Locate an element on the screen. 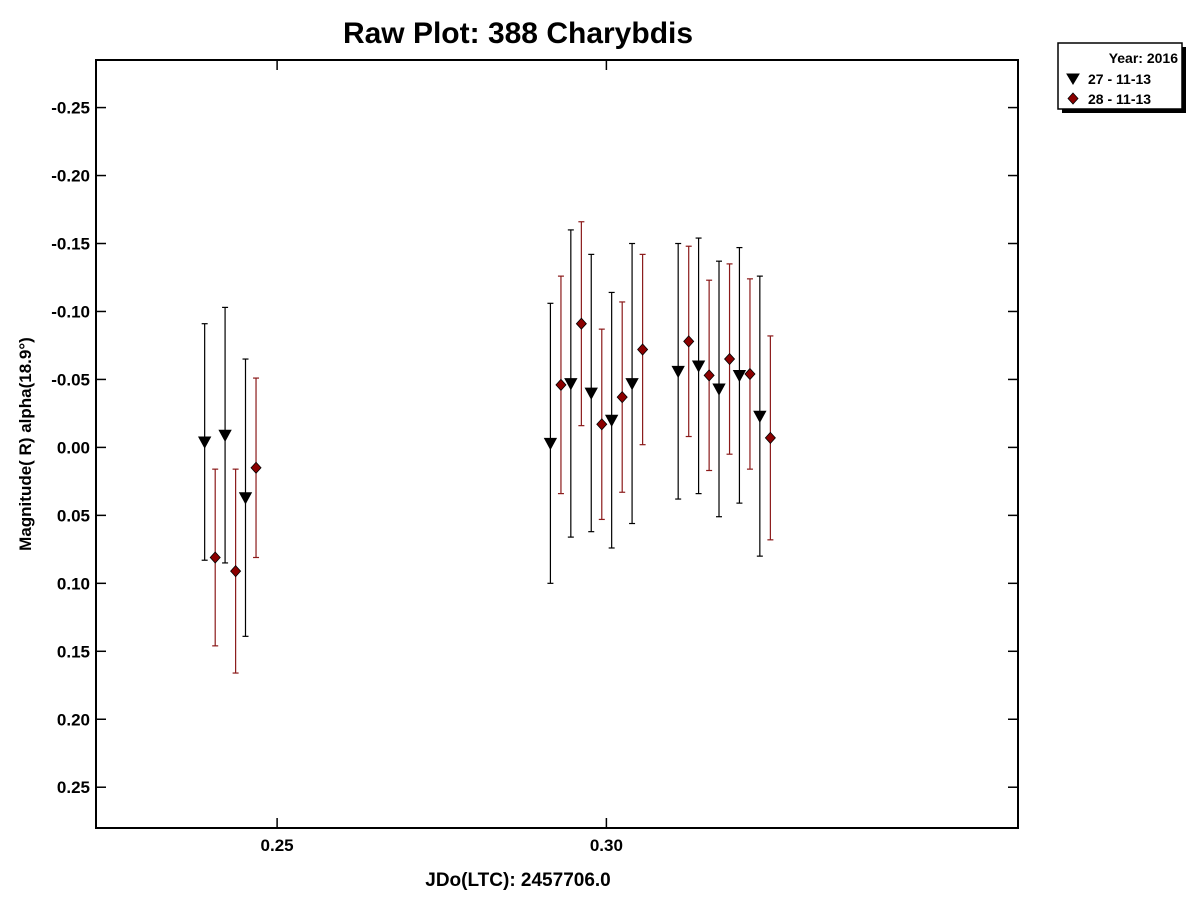 Image resolution: width=1200 pixels, height=900 pixels. y-tick-label: -0.25 is located at coordinates (70, 108).